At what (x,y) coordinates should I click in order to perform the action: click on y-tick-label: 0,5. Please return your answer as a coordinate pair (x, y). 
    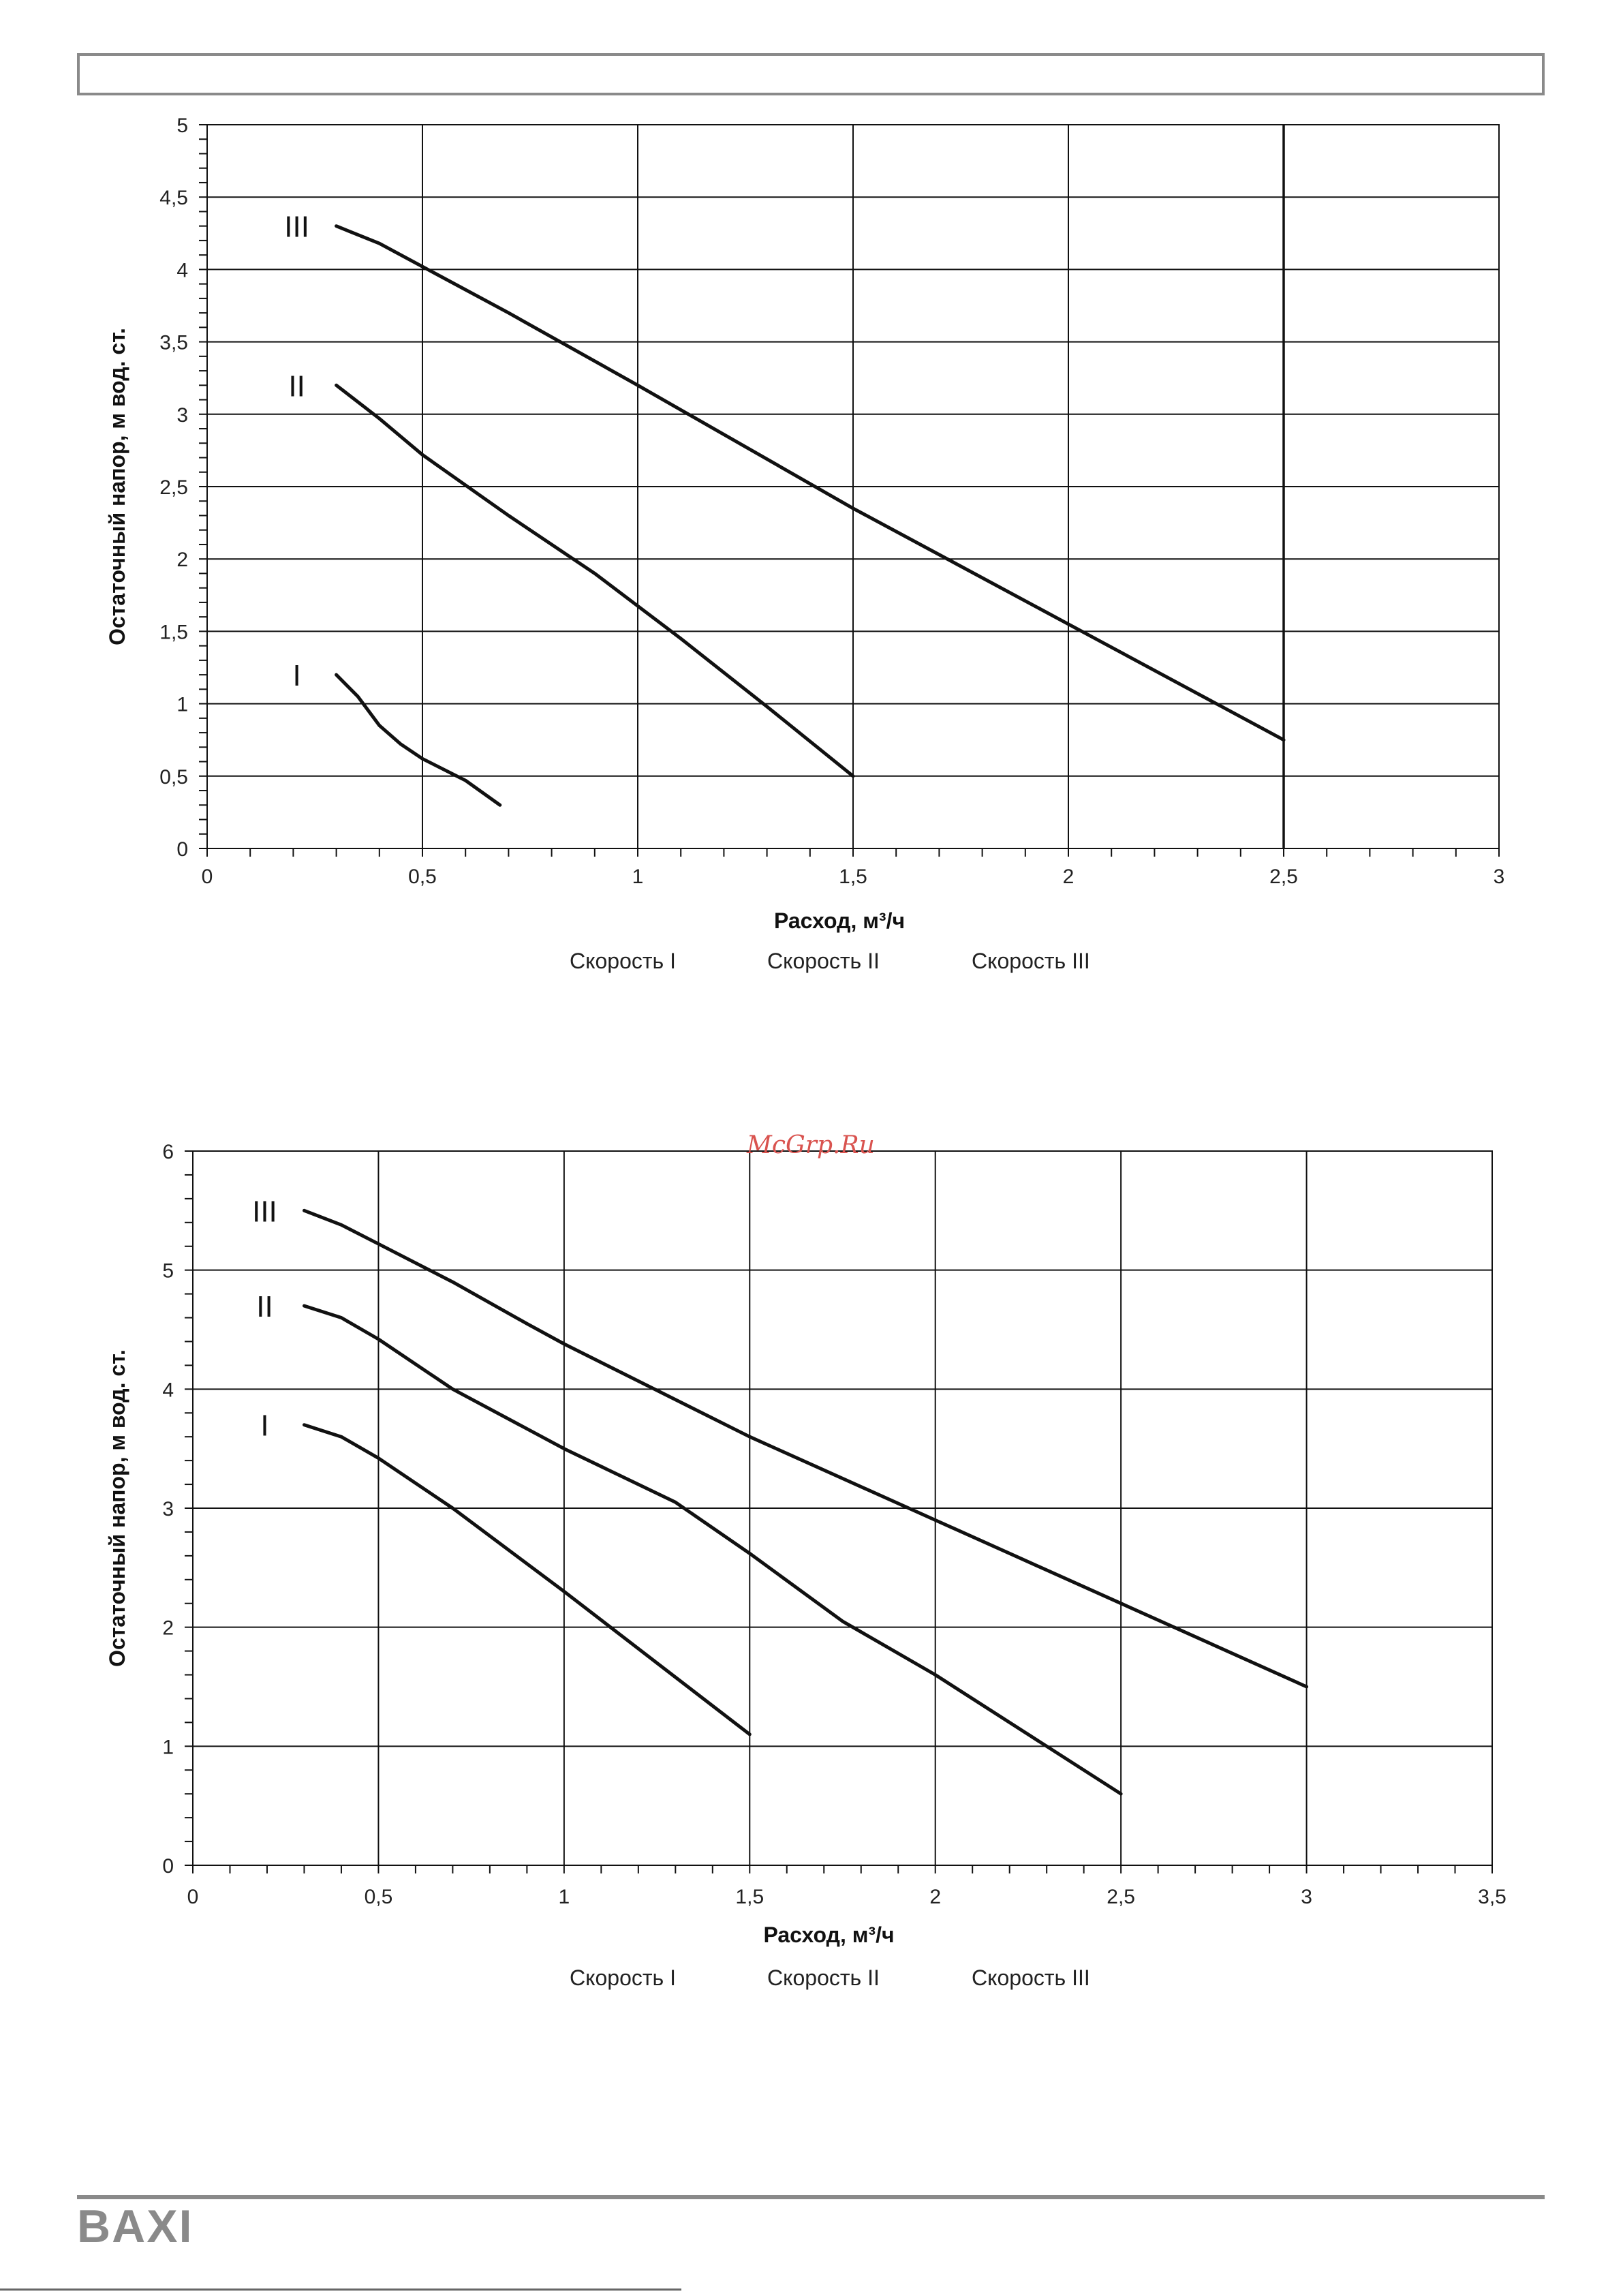
    Looking at the image, I should click on (173, 778).